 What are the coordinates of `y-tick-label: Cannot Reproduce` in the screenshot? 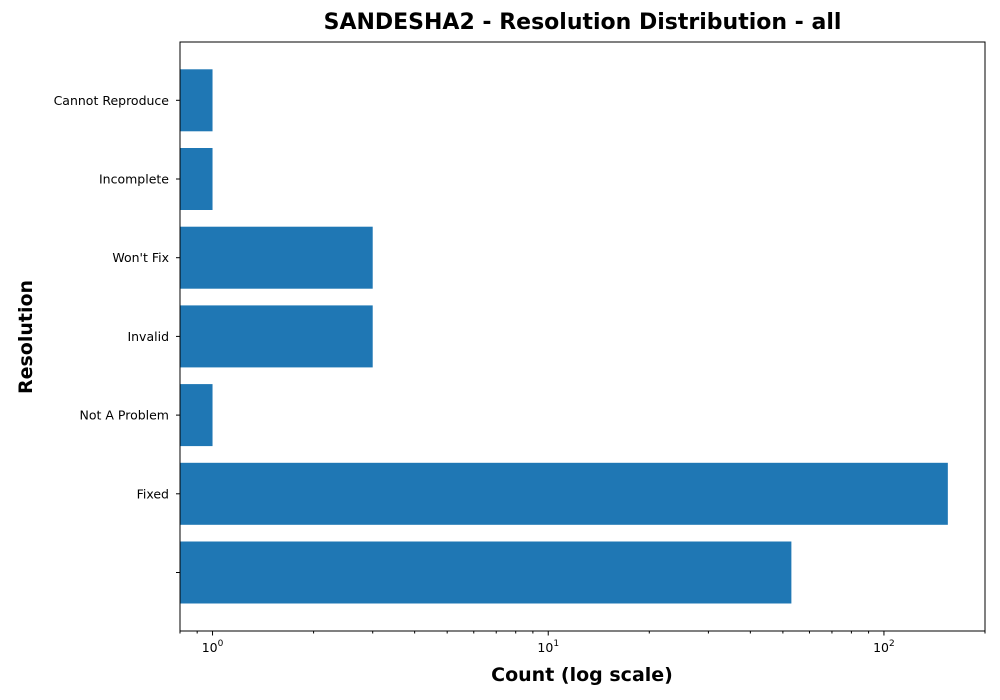 It's located at (112, 100).